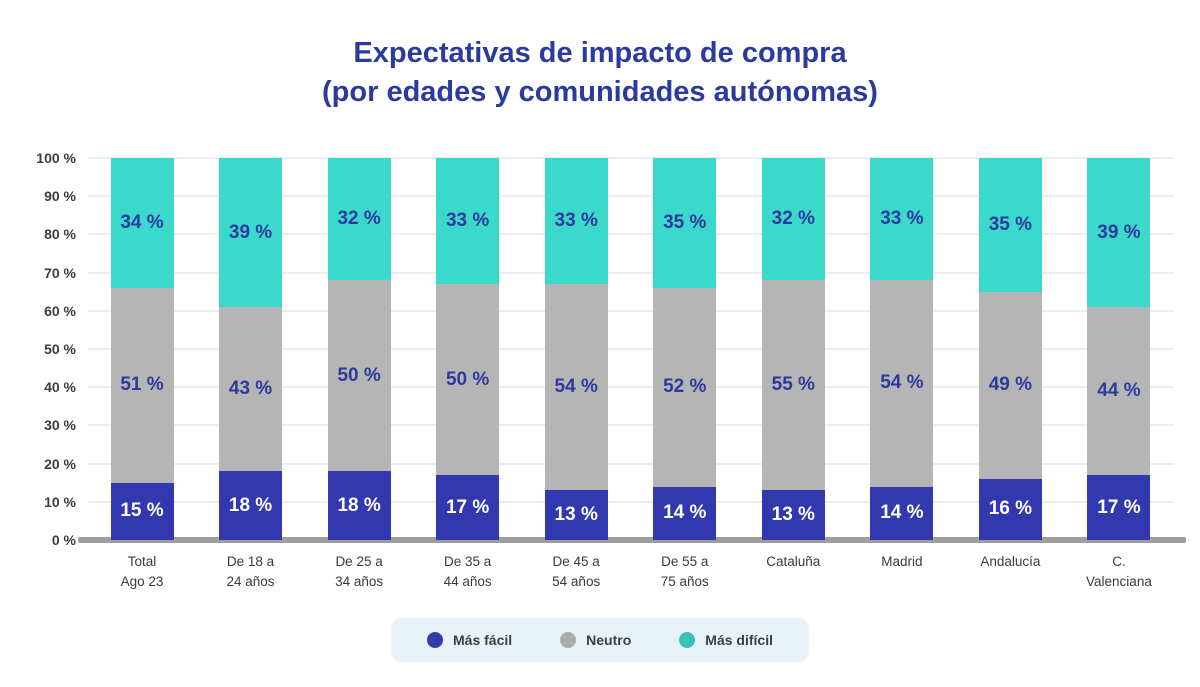 This screenshot has height=687, width=1200. Describe the element at coordinates (576, 561) in the screenshot. I see `x-label-line1: De 45 a` at that location.